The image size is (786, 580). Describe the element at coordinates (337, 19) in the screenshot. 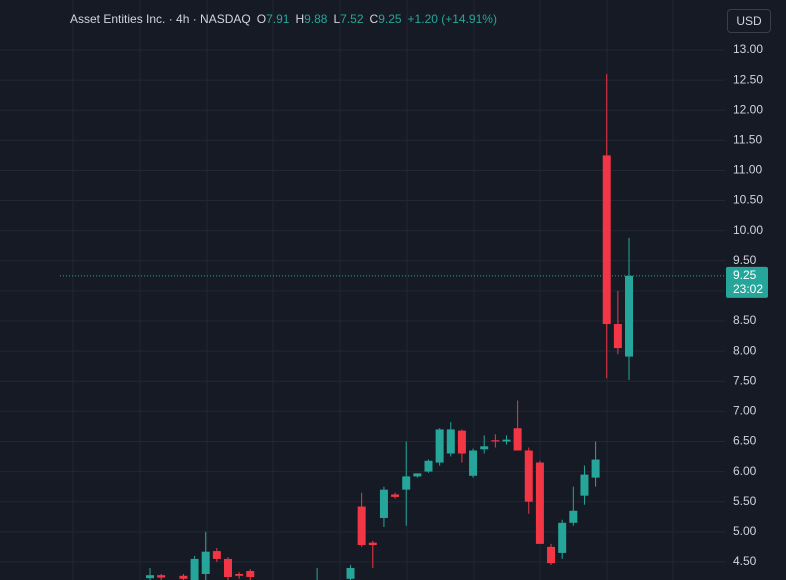

I see `low-label: L` at that location.